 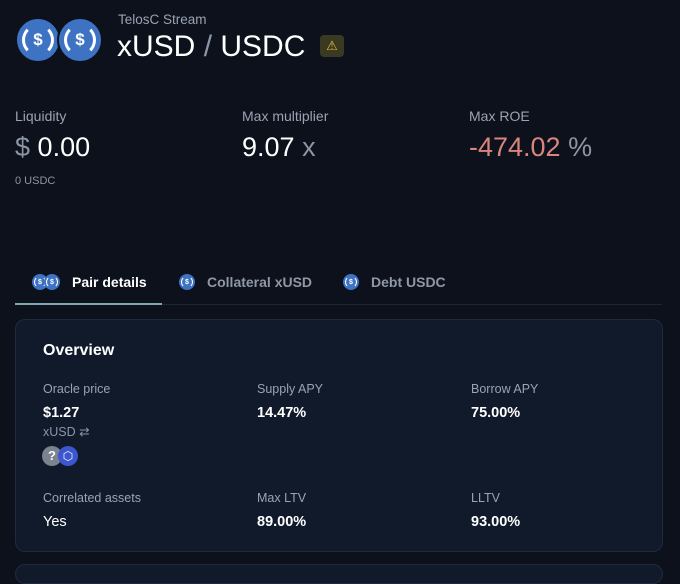 I want to click on max-multiplier-value: 9.07 x, so click(x=279, y=147).